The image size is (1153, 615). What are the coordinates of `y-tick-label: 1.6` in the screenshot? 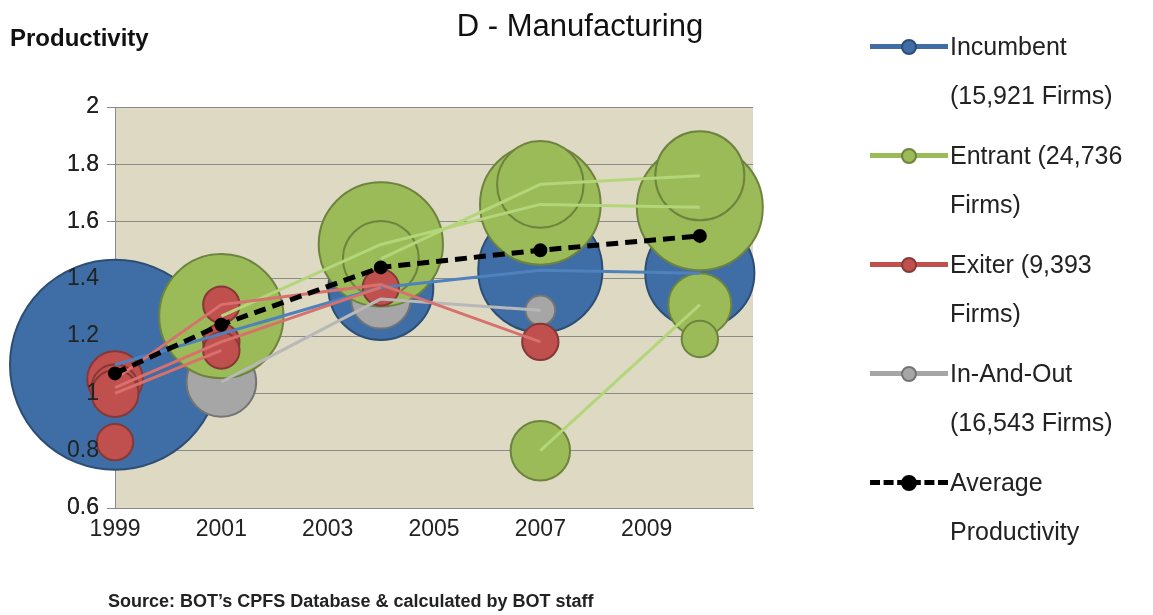 It's located at (83, 219).